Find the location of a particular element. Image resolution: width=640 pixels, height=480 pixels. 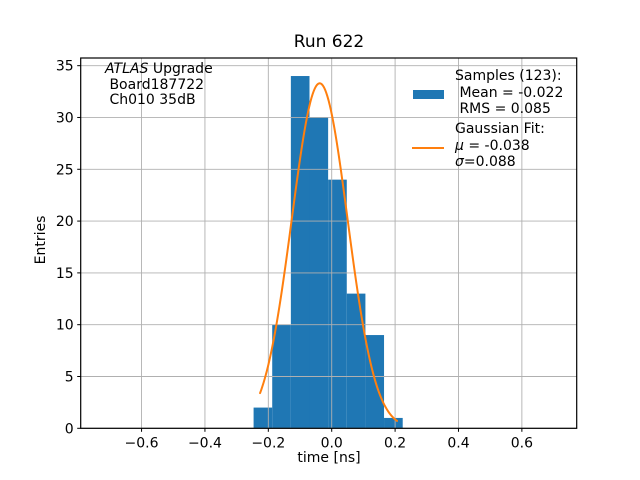

legend-fit-line-swatch is located at coordinates (428, 148).